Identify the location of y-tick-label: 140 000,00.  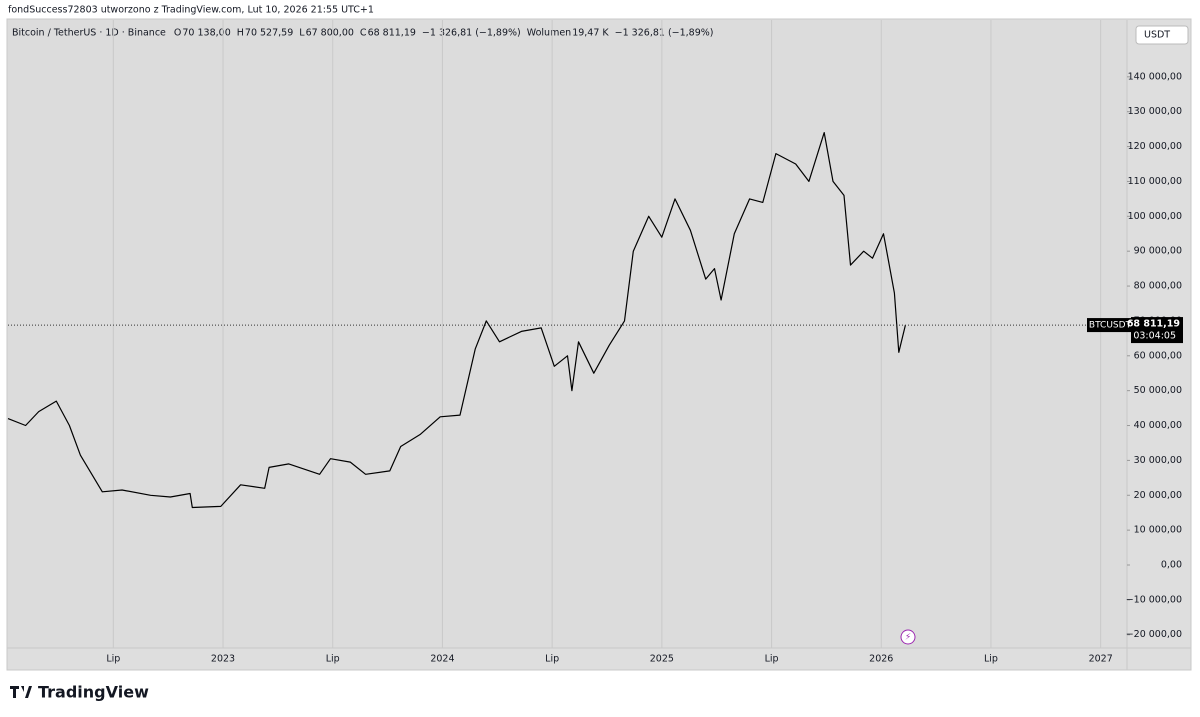
(1155, 76).